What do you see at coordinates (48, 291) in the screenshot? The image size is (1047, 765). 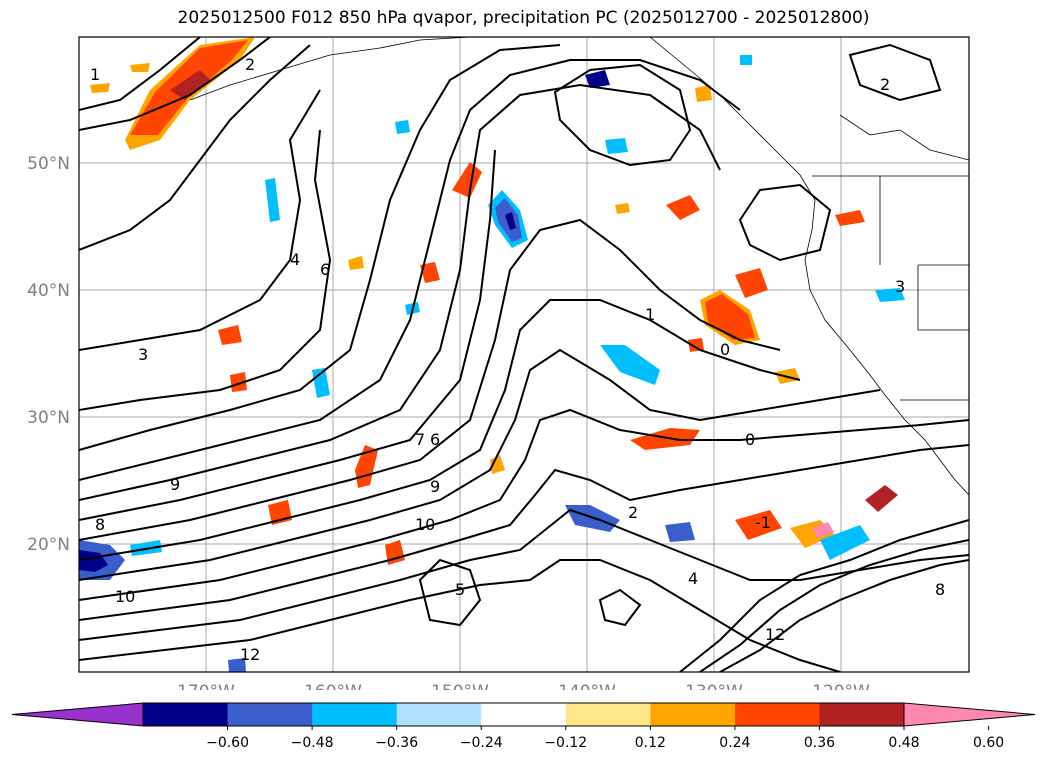 I see `lat-label: 40°N` at bounding box center [48, 291].